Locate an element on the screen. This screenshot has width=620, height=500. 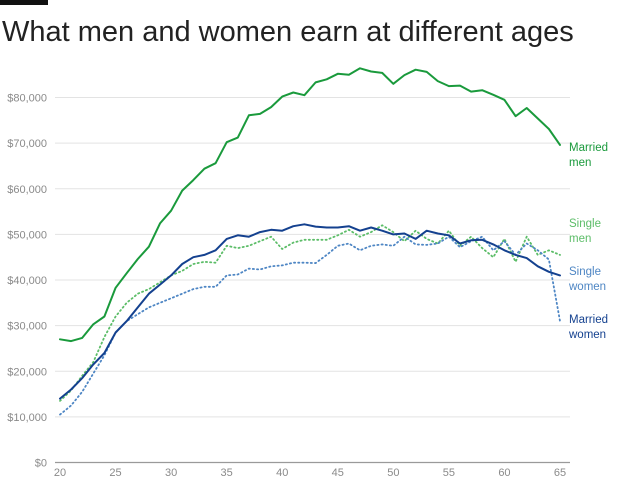
y-tick-label: $50,000 is located at coordinates (27, 235).